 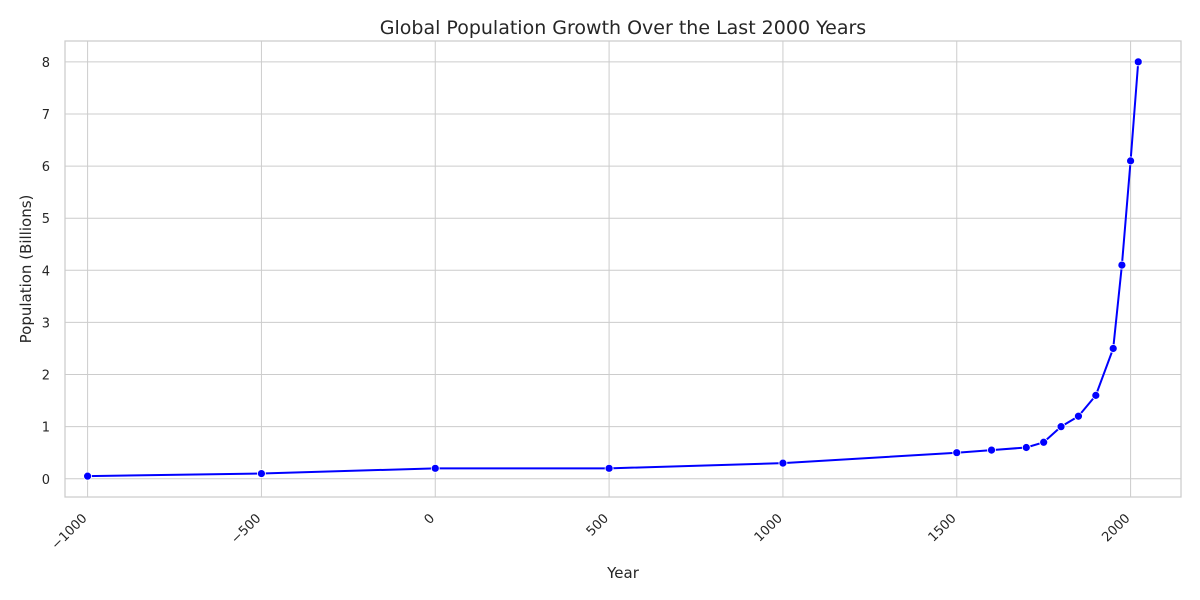 I want to click on y-tick-label: 5, so click(x=46, y=219).